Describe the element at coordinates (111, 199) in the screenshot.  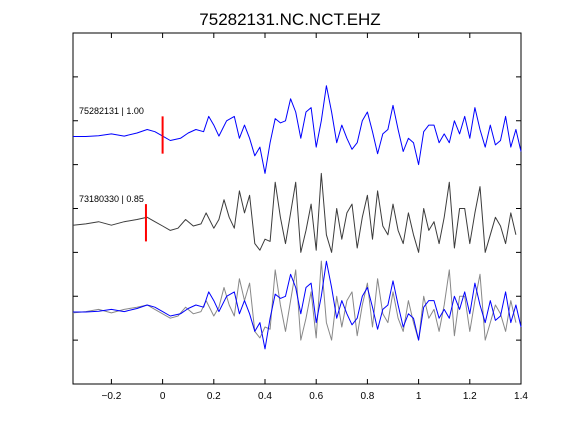
I see `trace-label: 73180330 | 0.85` at that location.